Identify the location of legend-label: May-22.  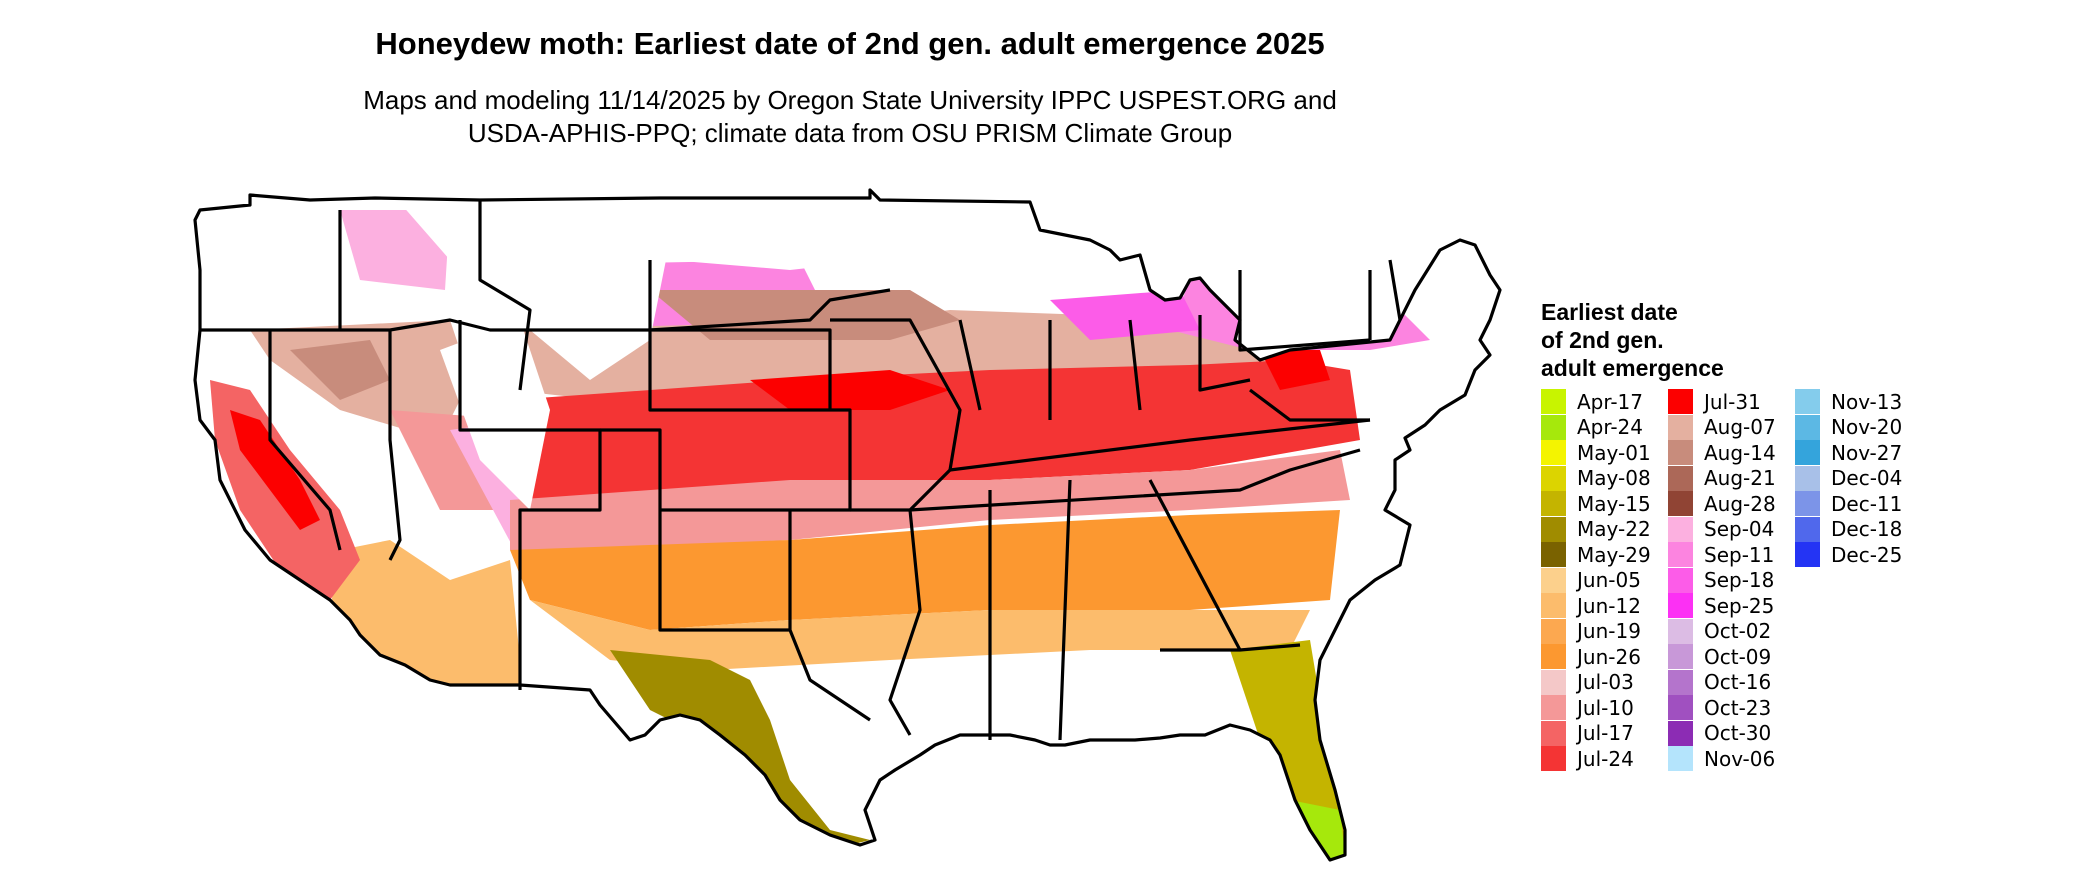
(1614, 529).